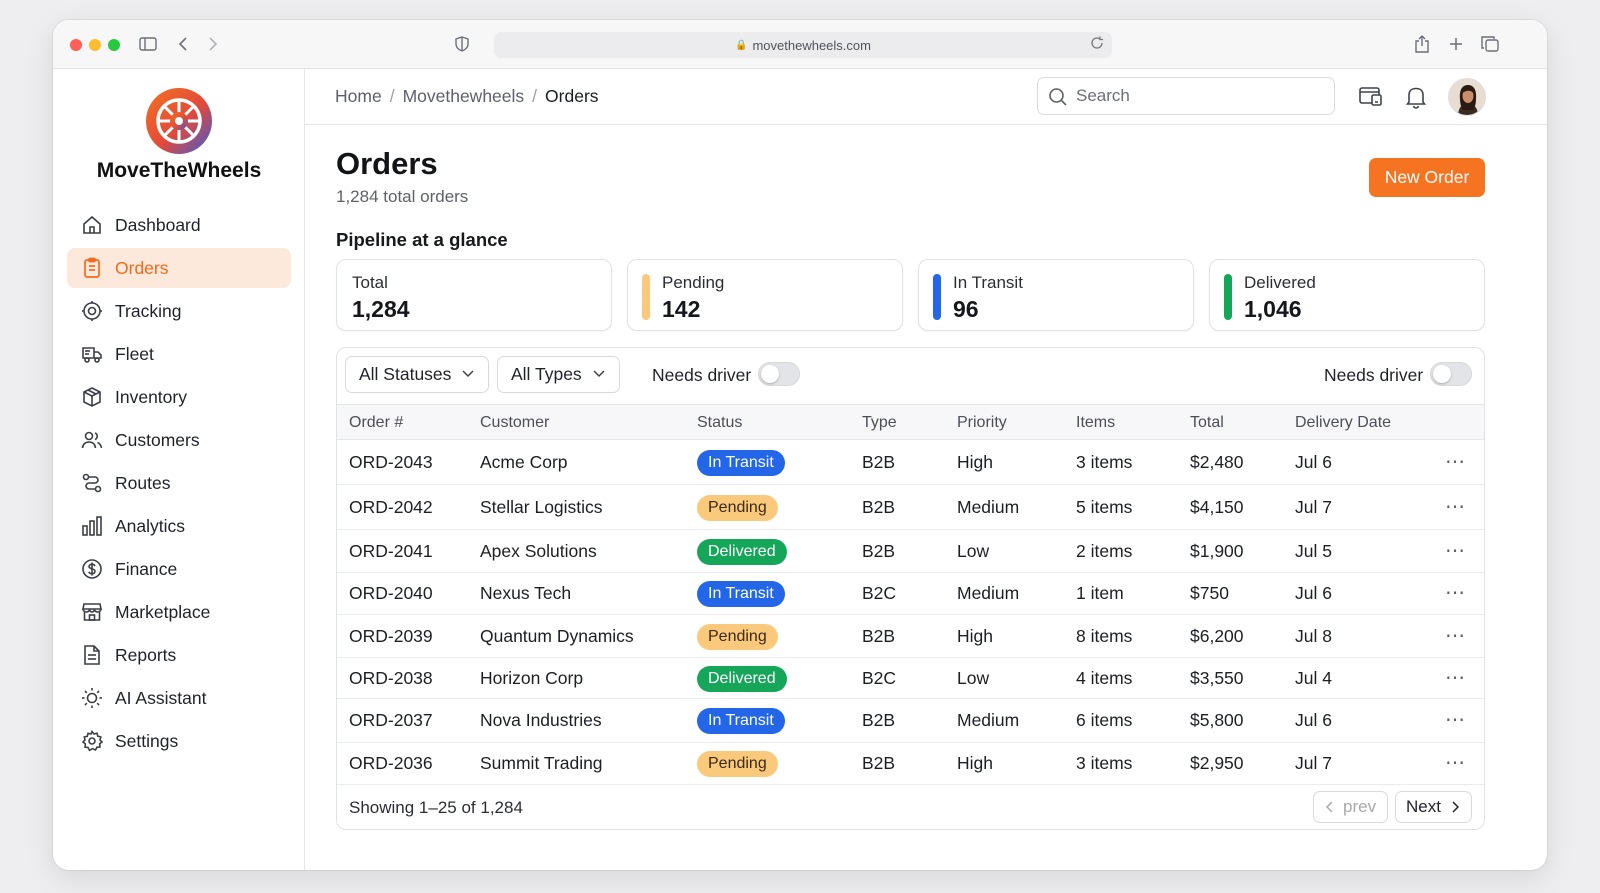  I want to click on total-cell: $3,550, so click(1217, 678).